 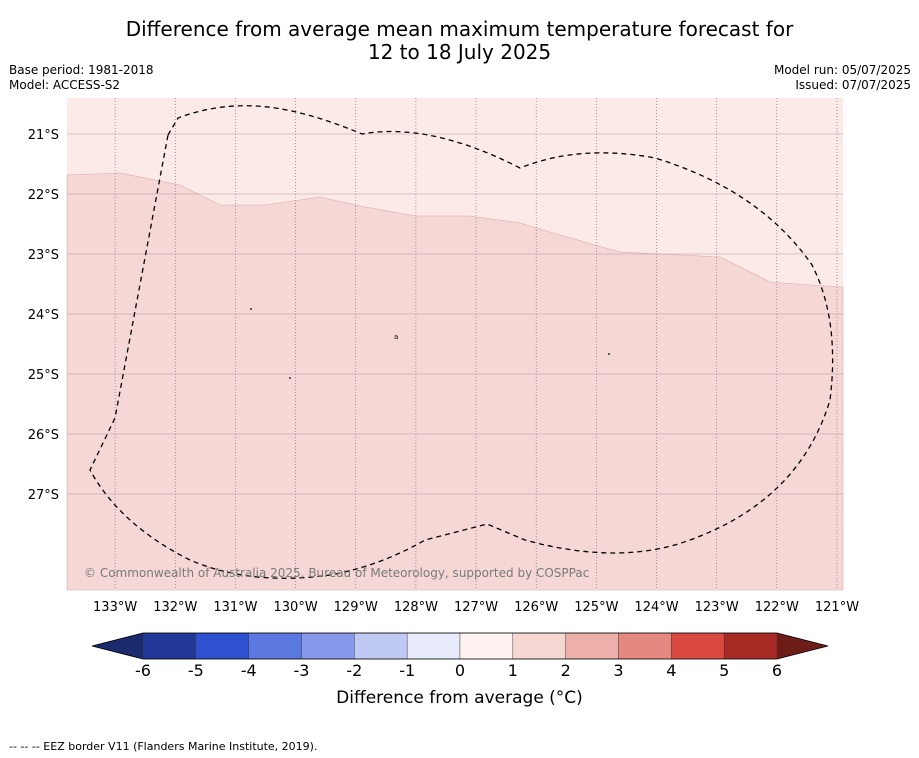 I want to click on title-line-2: 12 to 18 July 2025, so click(x=459, y=52).